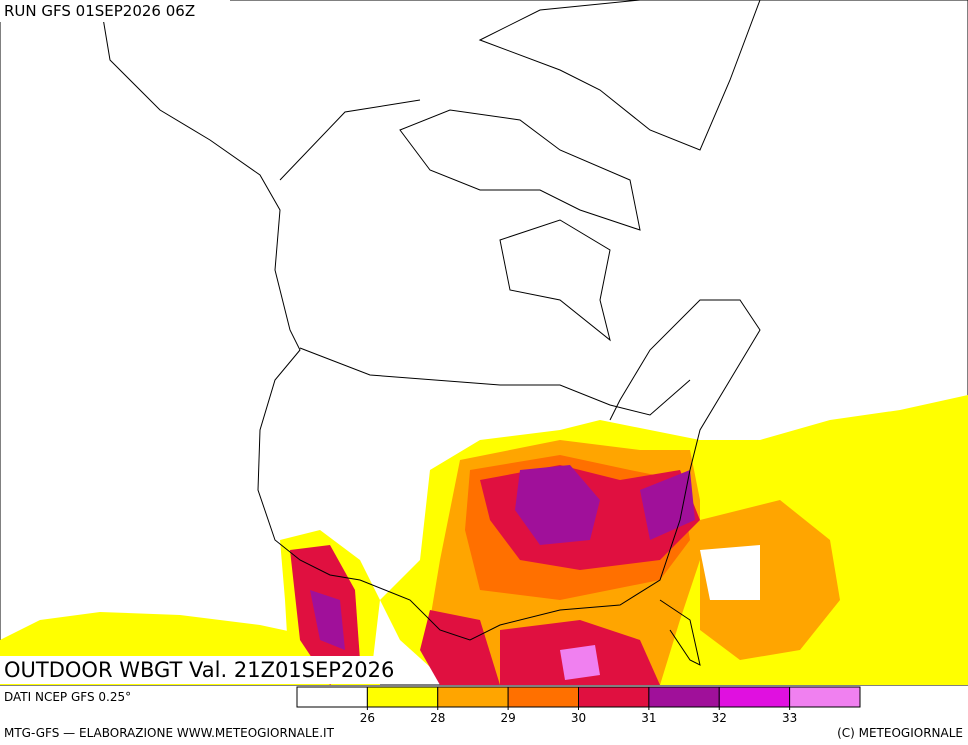 Image resolution: width=968 pixels, height=745 pixels. What do you see at coordinates (507, 718) in the screenshot?
I see `legend-tick-label: 29` at bounding box center [507, 718].